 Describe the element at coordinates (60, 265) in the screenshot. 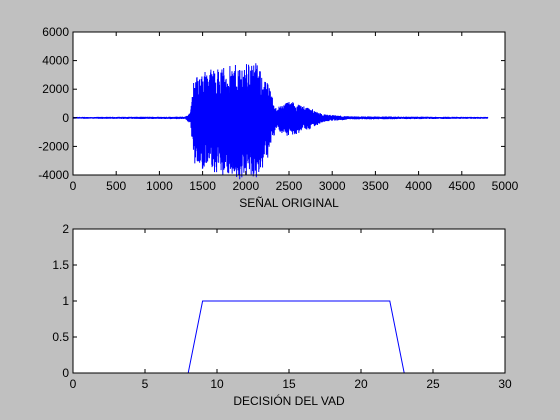

I see `y-tick-label: 1.5` at that location.